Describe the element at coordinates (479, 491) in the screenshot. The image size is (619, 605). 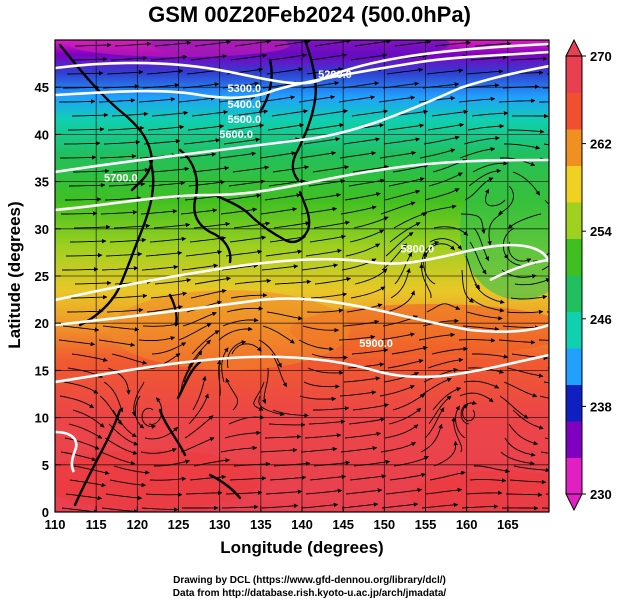
I see `warm-anomaly` at that location.